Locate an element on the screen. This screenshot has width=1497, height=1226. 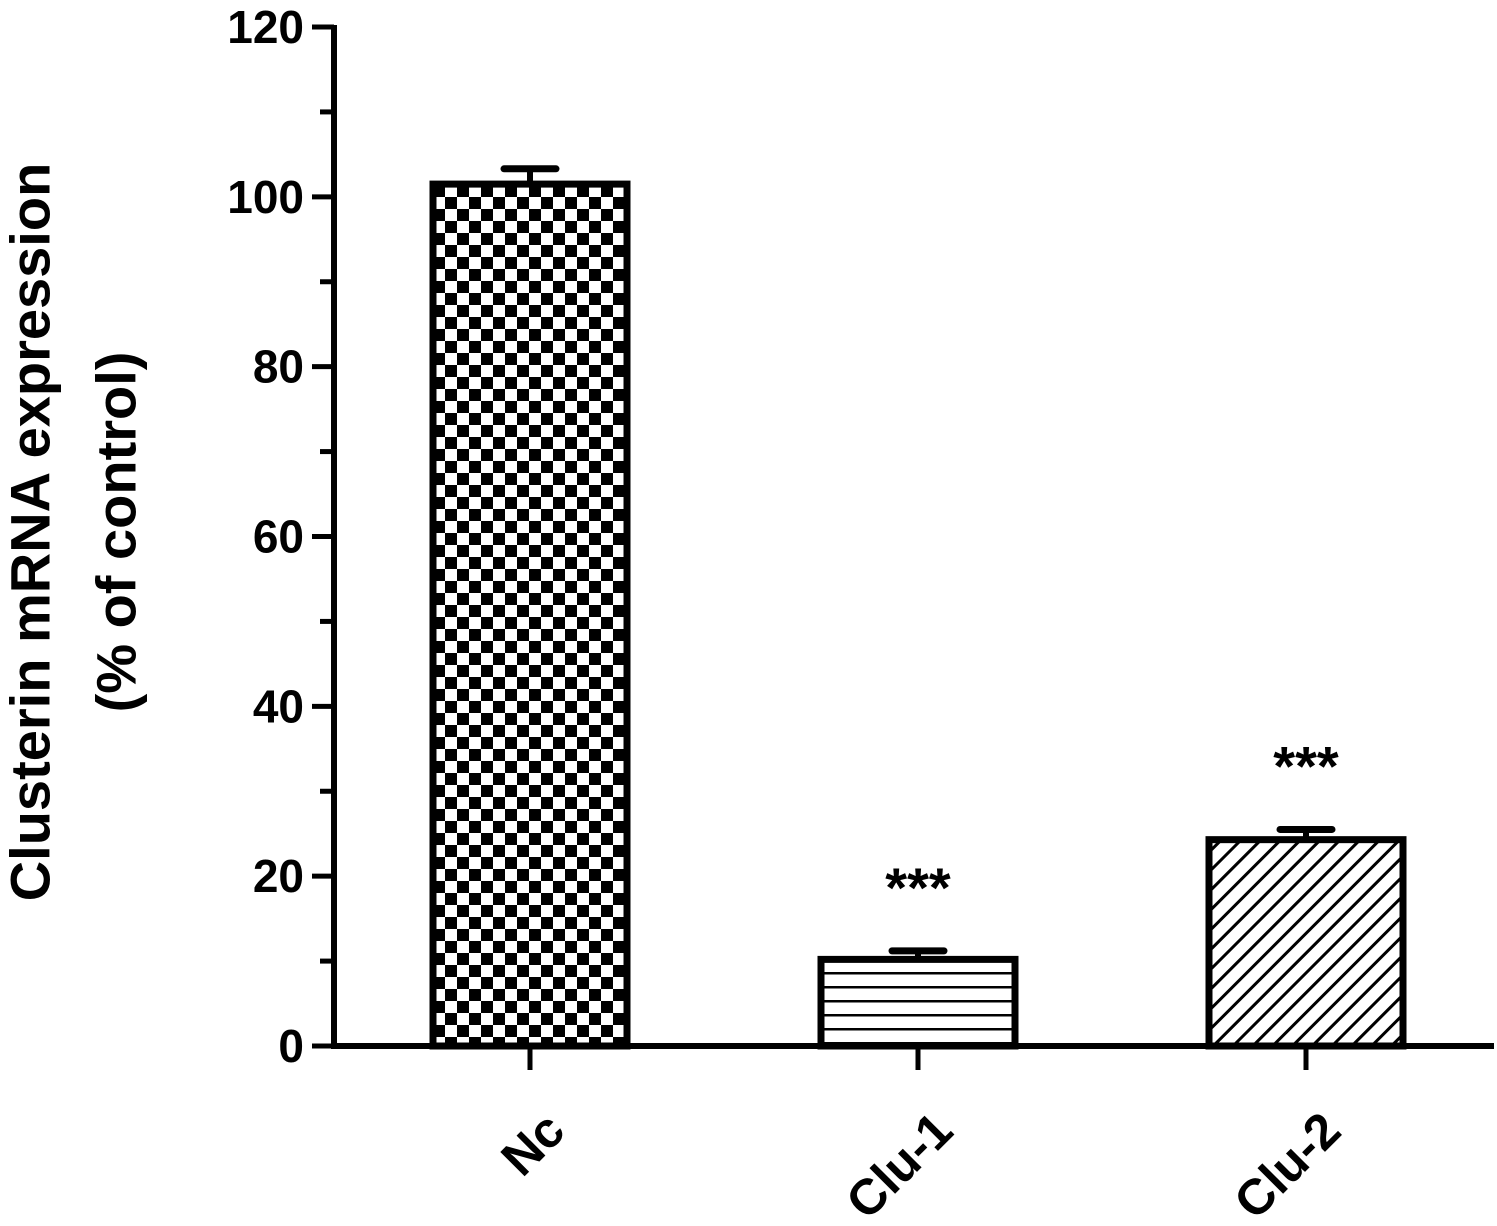
x-category-label: Clu-2 is located at coordinates (1287, 1164).